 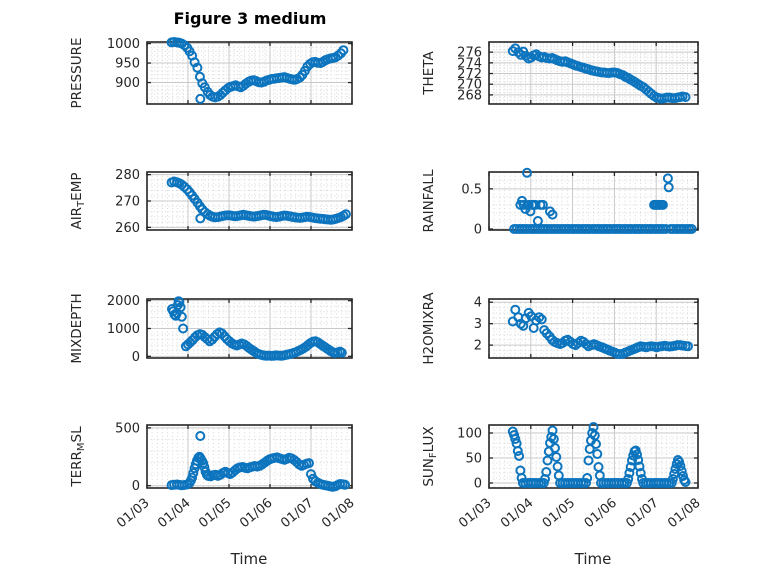 I want to click on y-tick-label: 0.5, so click(x=471, y=189).